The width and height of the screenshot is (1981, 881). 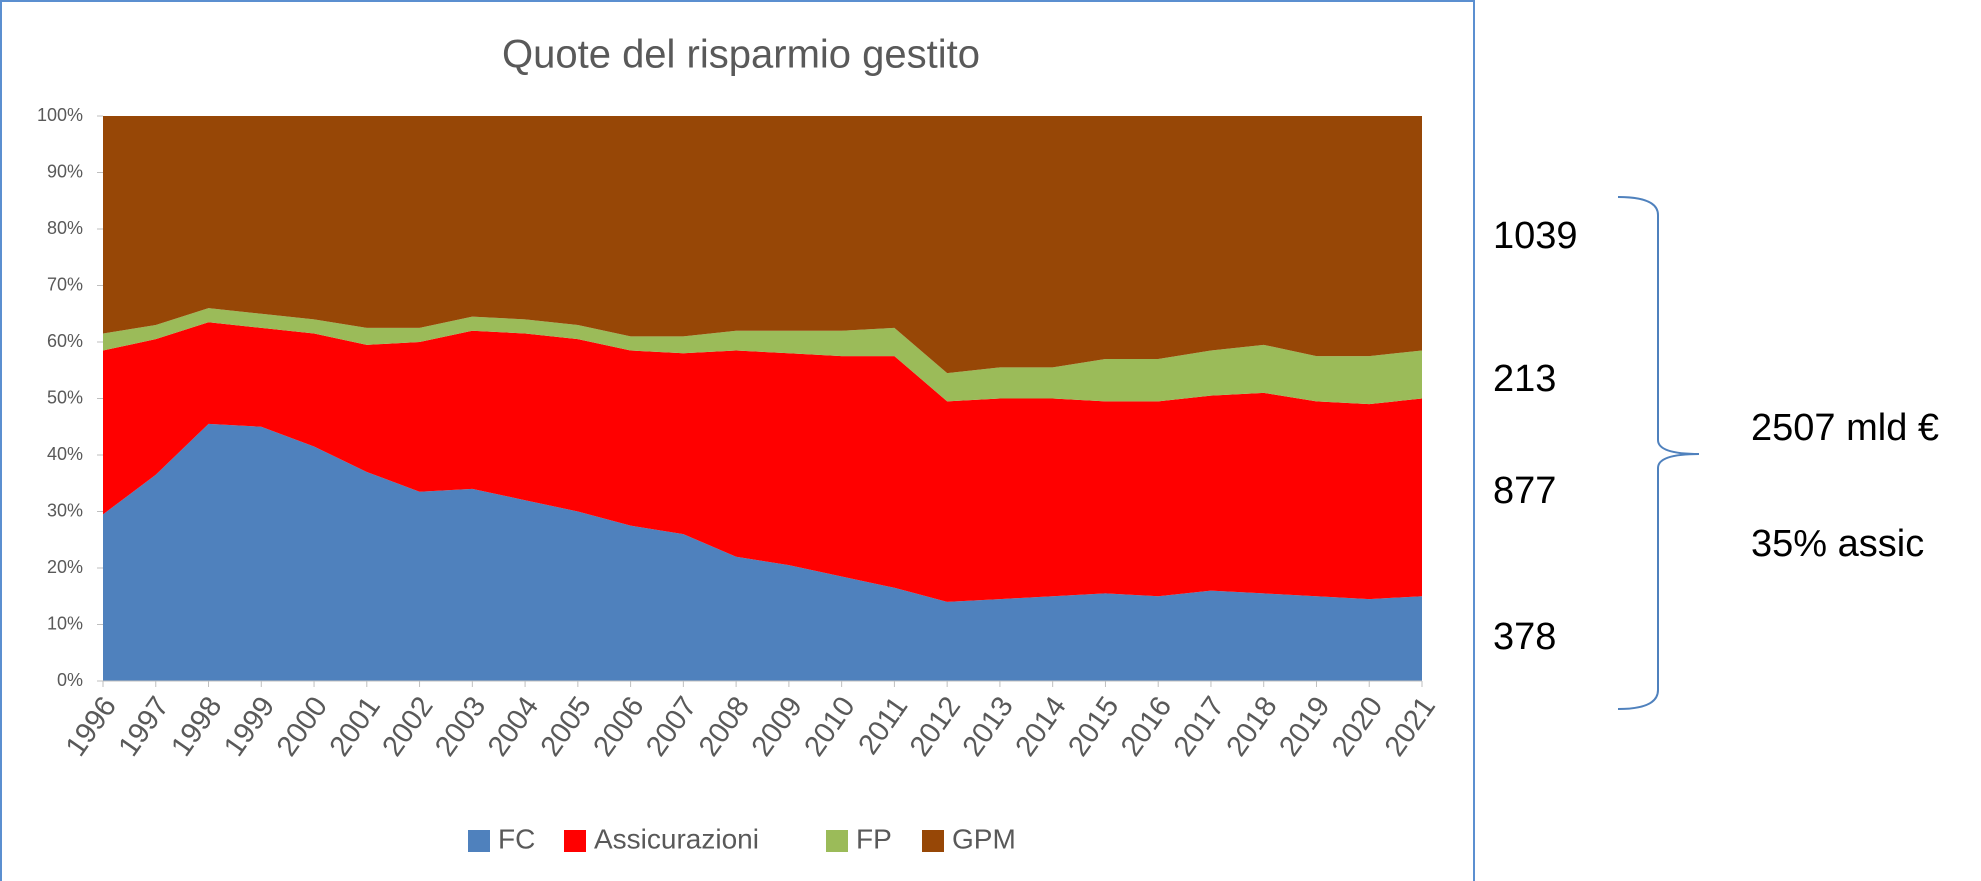 What do you see at coordinates (1524, 491) in the screenshot?
I see `annotation: 877` at bounding box center [1524, 491].